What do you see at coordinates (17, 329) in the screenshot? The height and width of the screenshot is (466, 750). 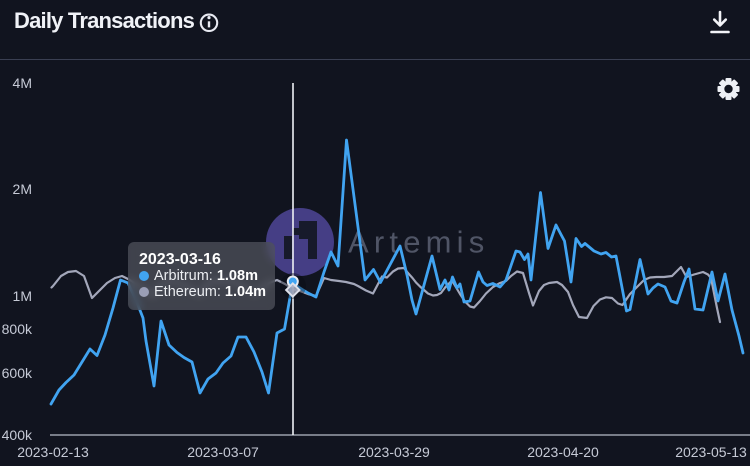 I see `svg-text: 800k` at bounding box center [17, 329].